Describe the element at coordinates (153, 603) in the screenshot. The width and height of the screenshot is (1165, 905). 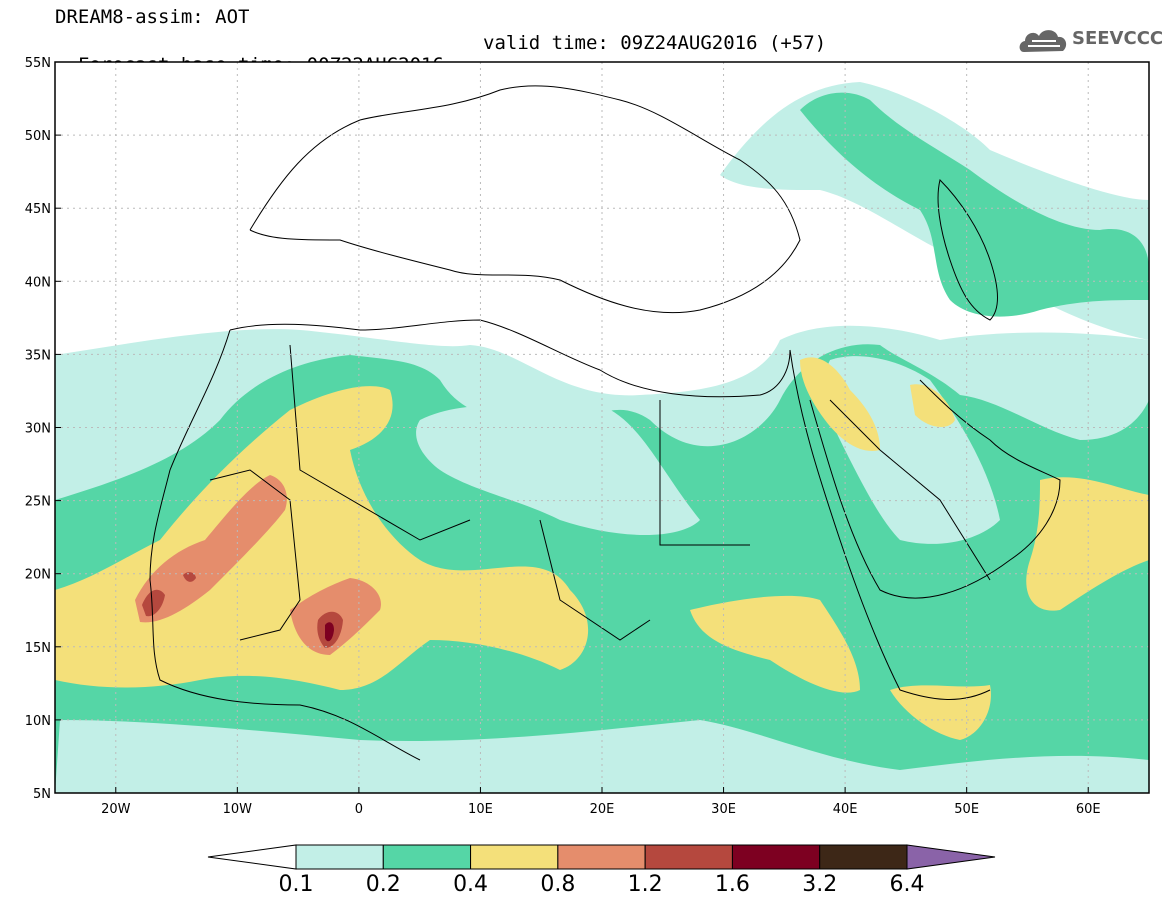
I see `aot-band-1-2-west` at that location.